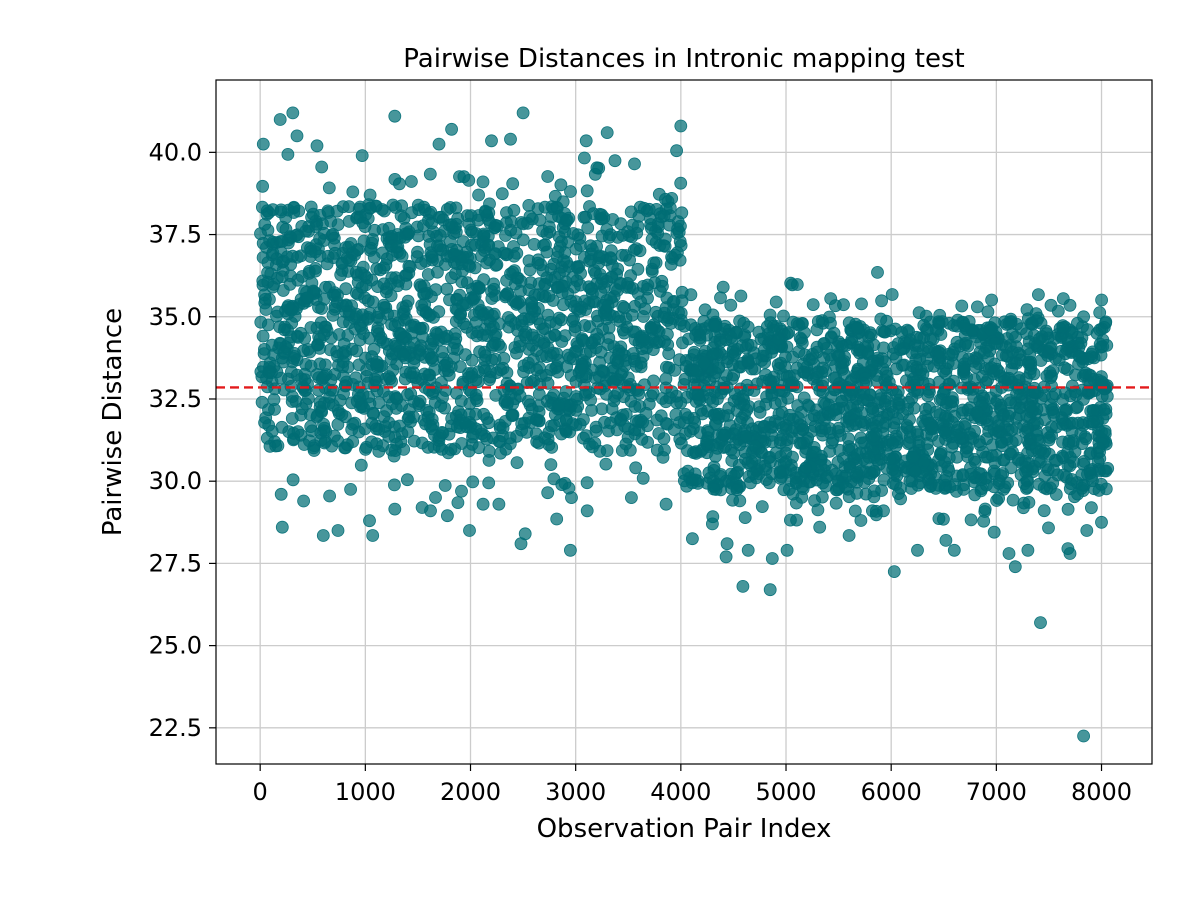  Describe the element at coordinates (1101, 792) in the screenshot. I see `x-tick-label: 8000` at that location.